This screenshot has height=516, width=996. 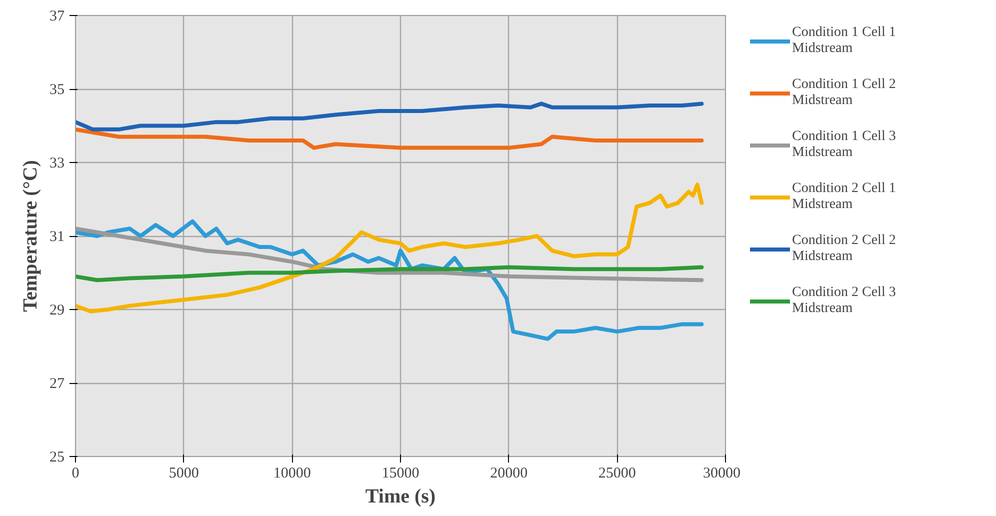 What do you see at coordinates (76, 474) in the screenshot?
I see `x-tick-label: 0` at bounding box center [76, 474].